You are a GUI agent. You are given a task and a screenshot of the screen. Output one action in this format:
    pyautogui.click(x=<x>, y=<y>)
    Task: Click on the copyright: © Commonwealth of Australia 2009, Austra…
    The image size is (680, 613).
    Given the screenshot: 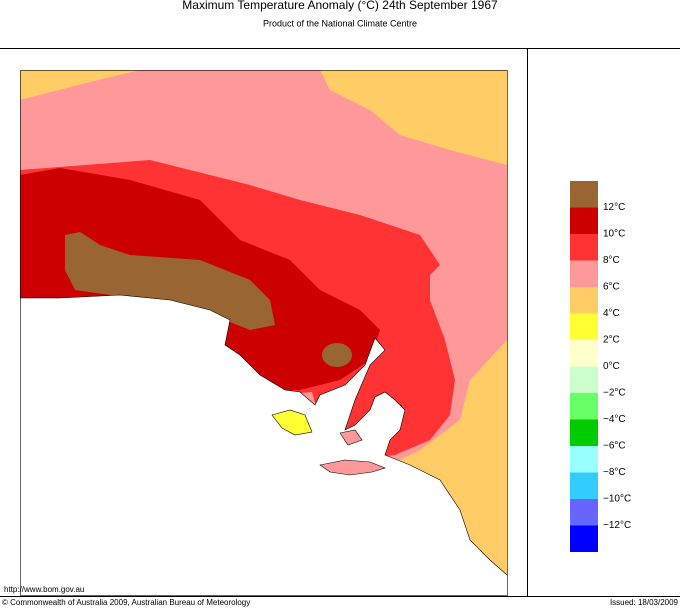 What is the action you would take?
    pyautogui.click(x=126, y=602)
    